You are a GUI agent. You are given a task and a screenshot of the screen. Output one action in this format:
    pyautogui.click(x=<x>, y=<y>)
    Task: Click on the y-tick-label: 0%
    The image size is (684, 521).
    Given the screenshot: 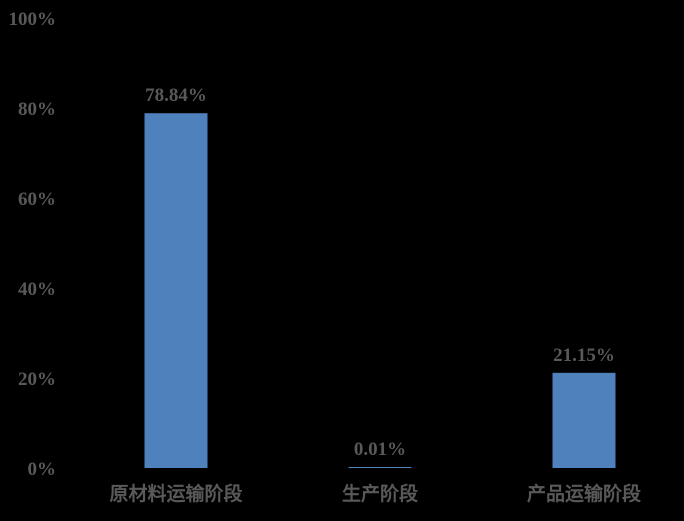 What is the action you would take?
    pyautogui.click(x=42, y=469)
    